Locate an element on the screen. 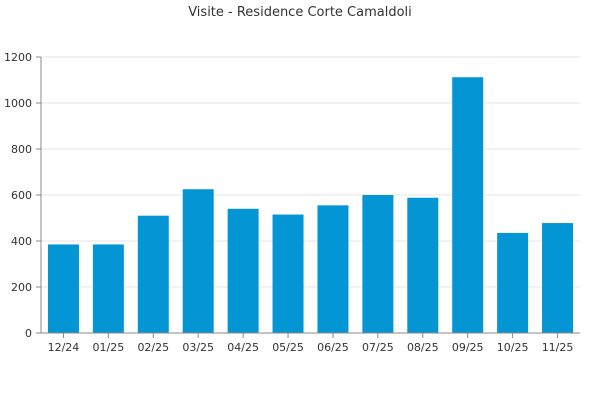  x-tick-label: 02/25 is located at coordinates (153, 347).